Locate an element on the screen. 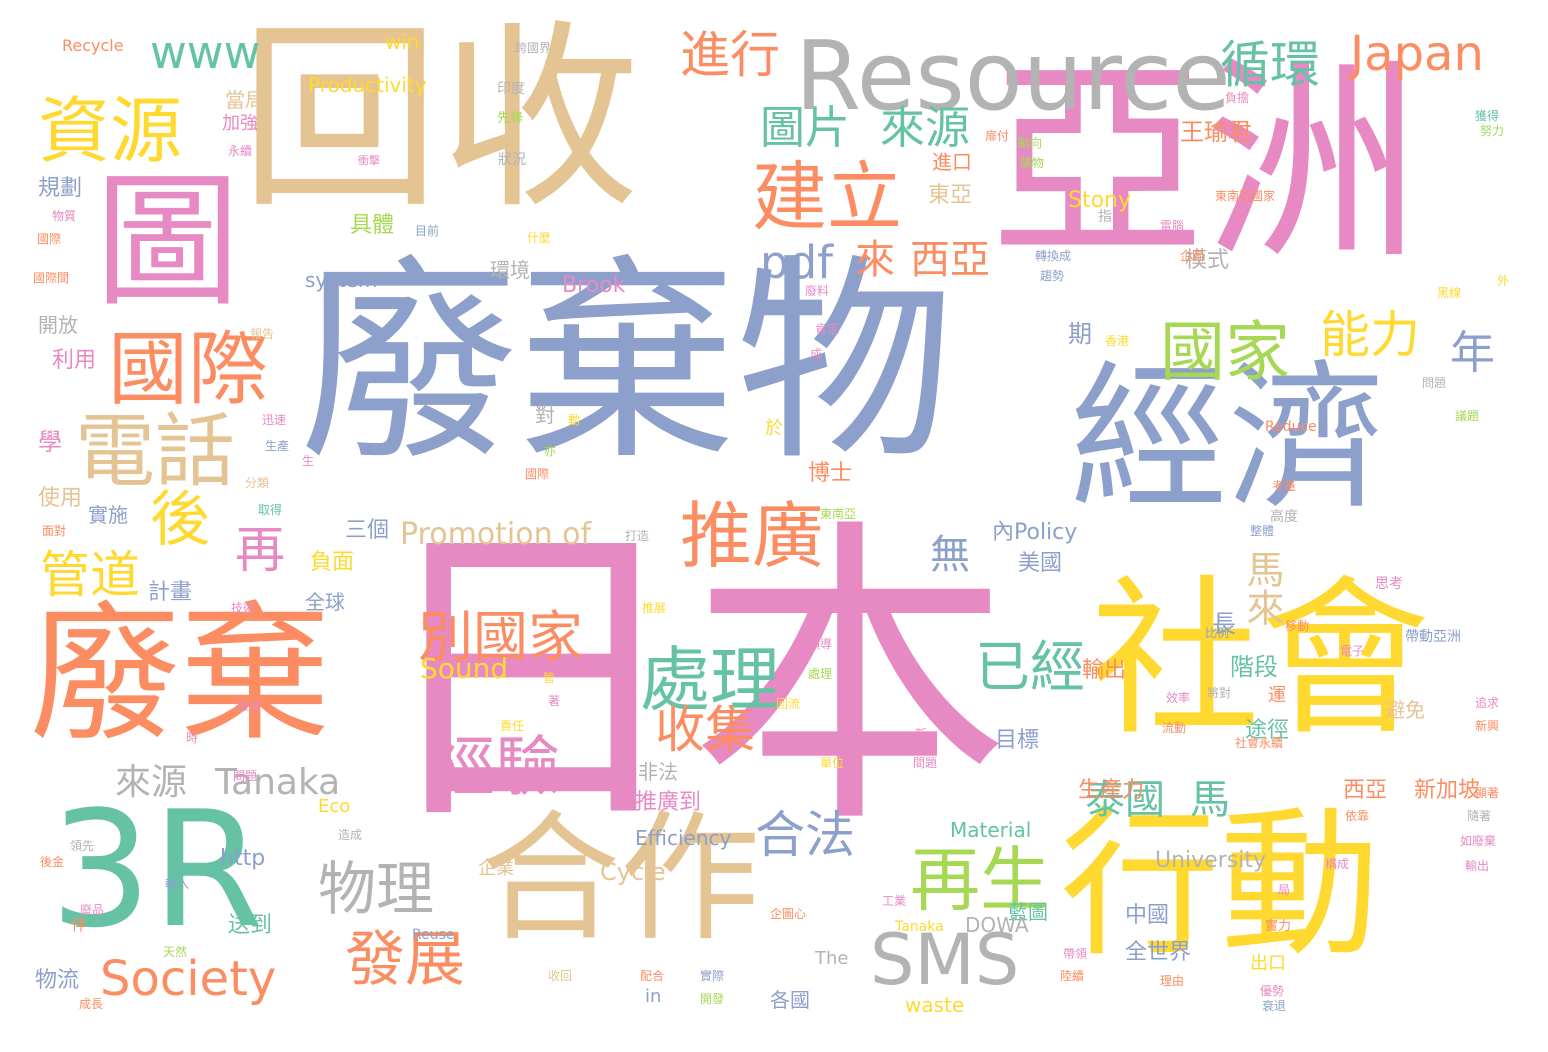 This screenshot has width=1548, height=1052. cloud-word: 狀況 is located at coordinates (512, 160).